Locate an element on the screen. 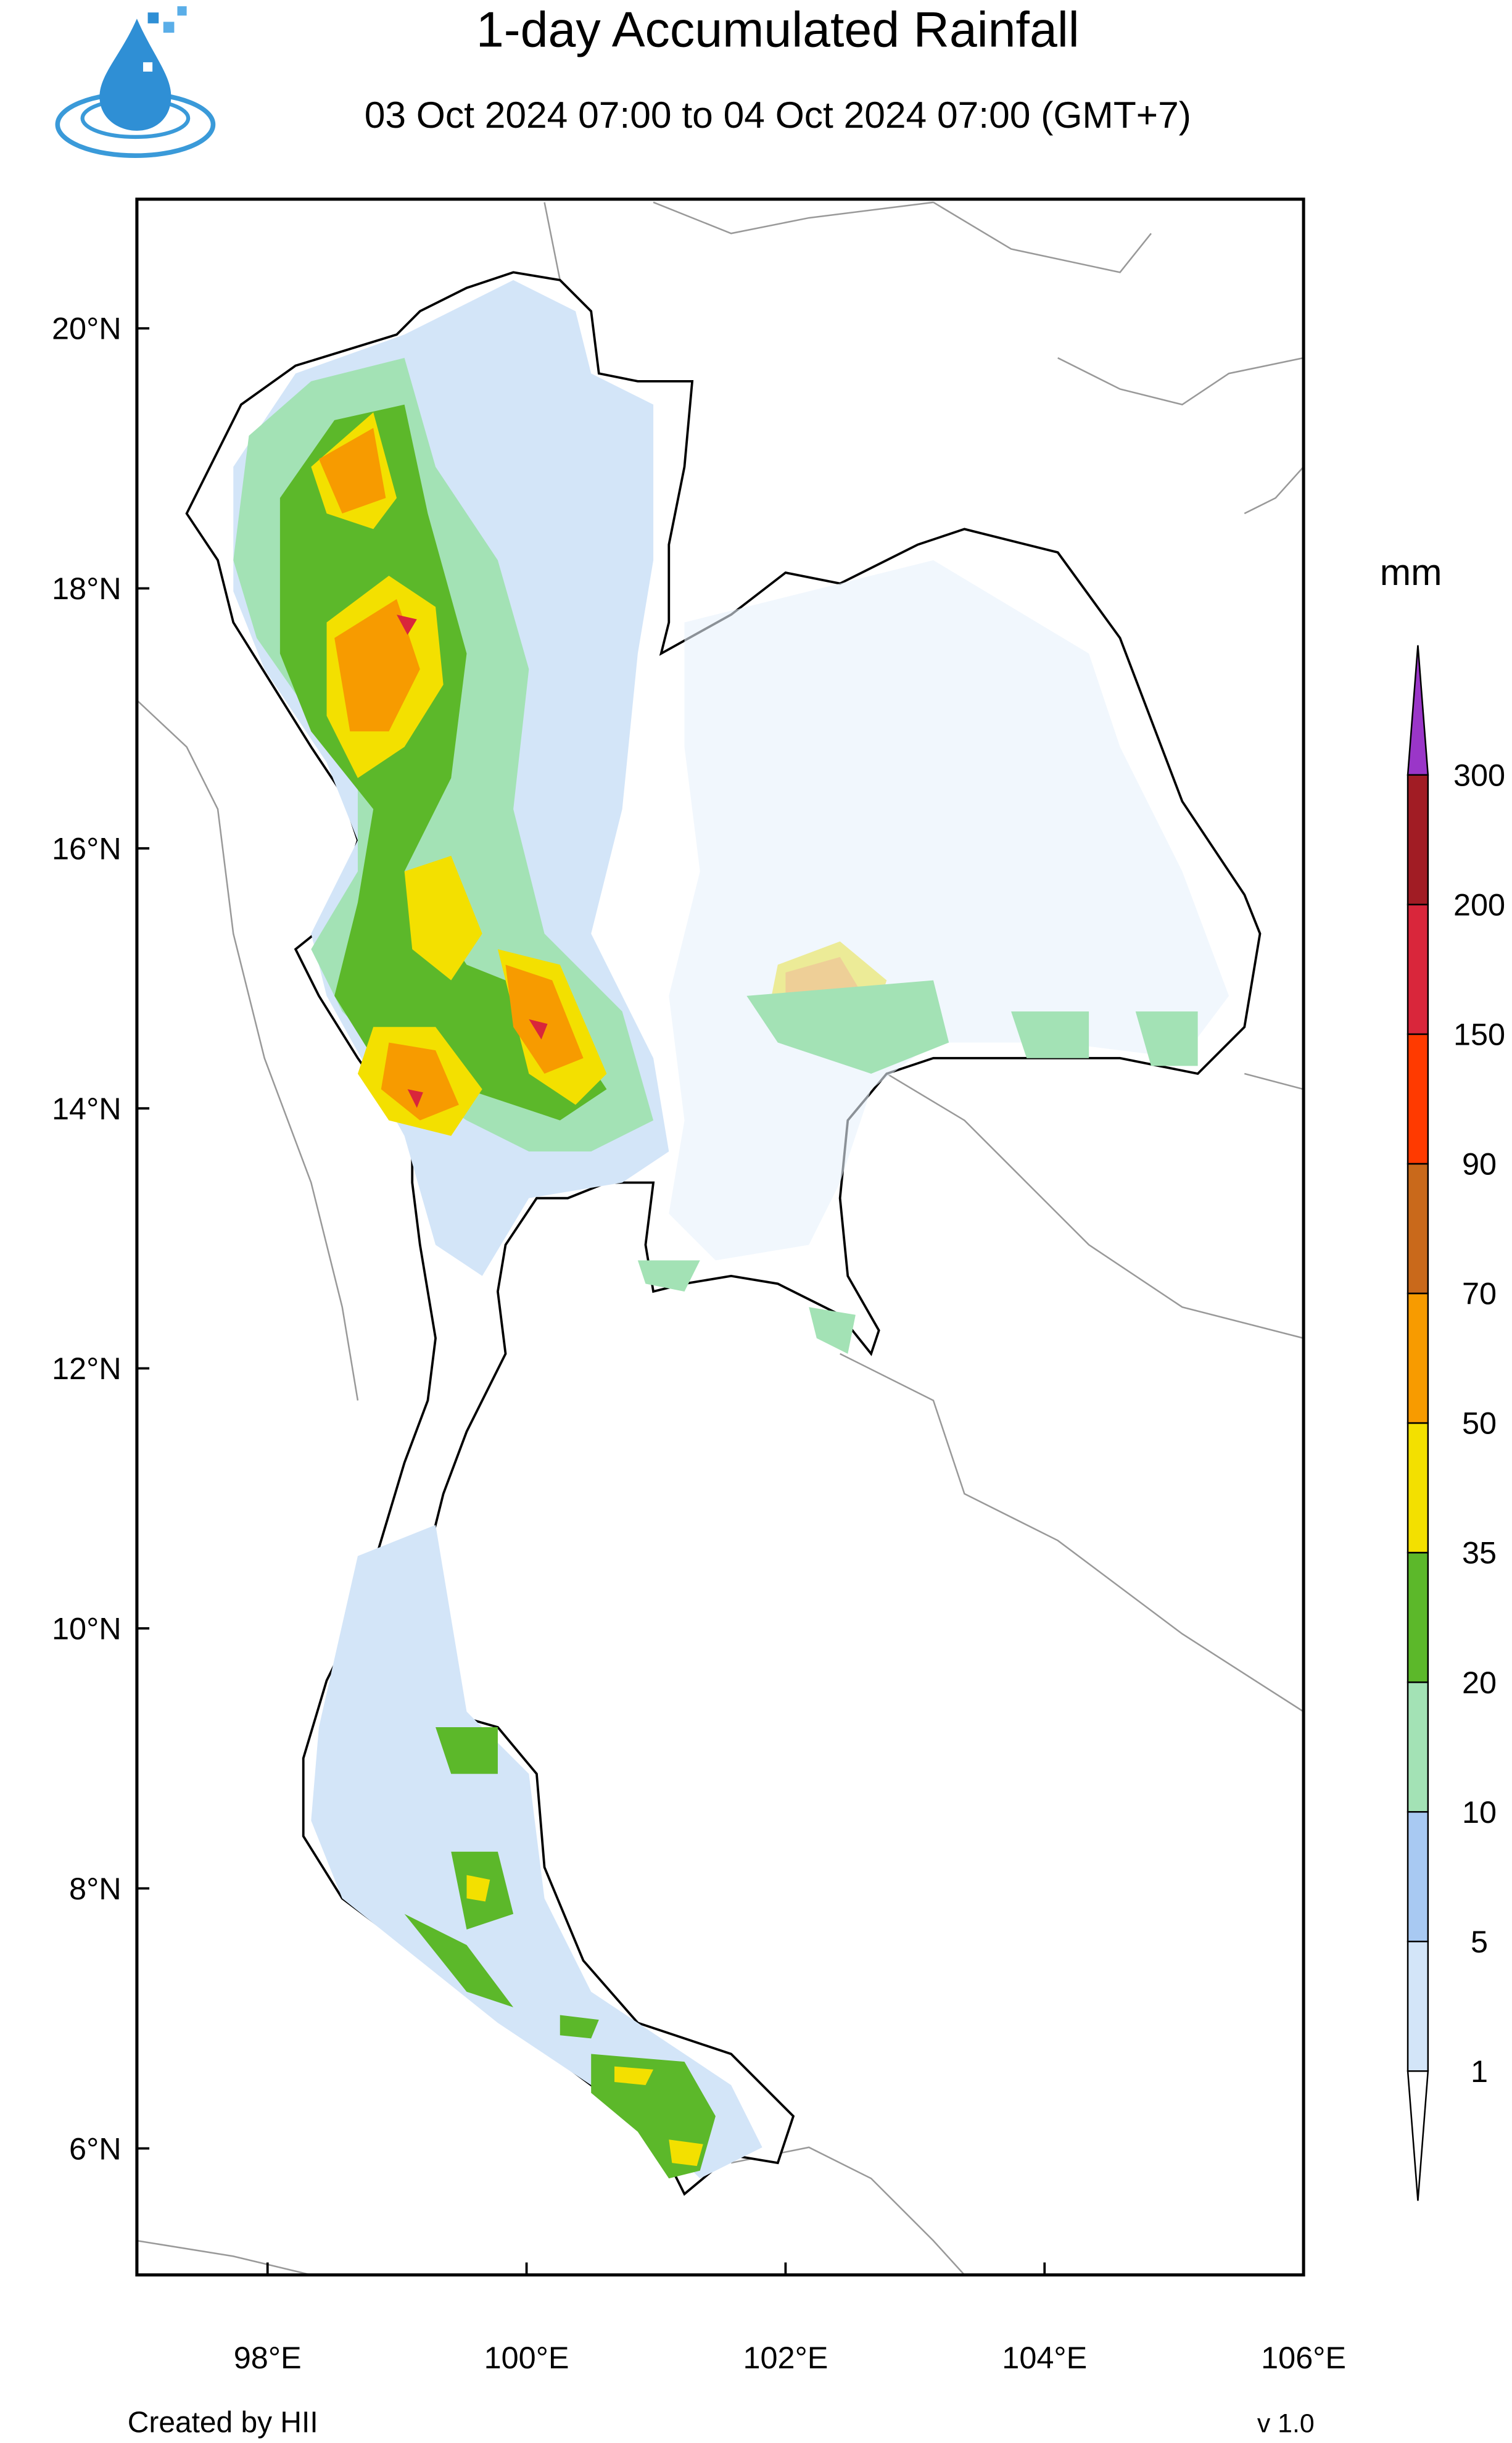 The width and height of the screenshot is (1512, 2443). legend-label: 10 is located at coordinates (1479, 1812).